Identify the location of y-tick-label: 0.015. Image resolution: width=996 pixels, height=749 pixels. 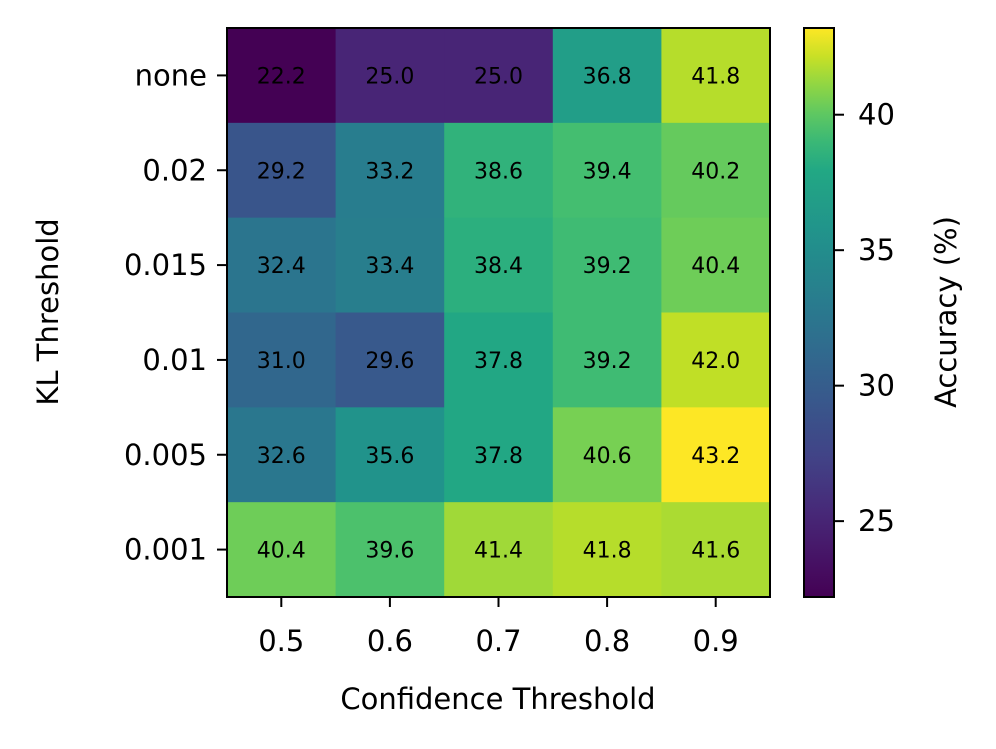
(165, 265).